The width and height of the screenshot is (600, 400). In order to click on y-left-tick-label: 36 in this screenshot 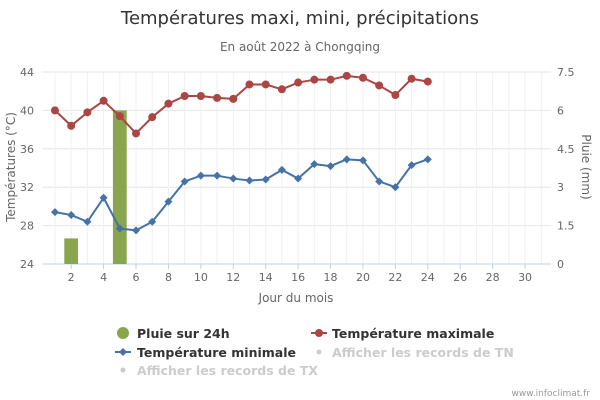, I will do `click(27, 149)`.